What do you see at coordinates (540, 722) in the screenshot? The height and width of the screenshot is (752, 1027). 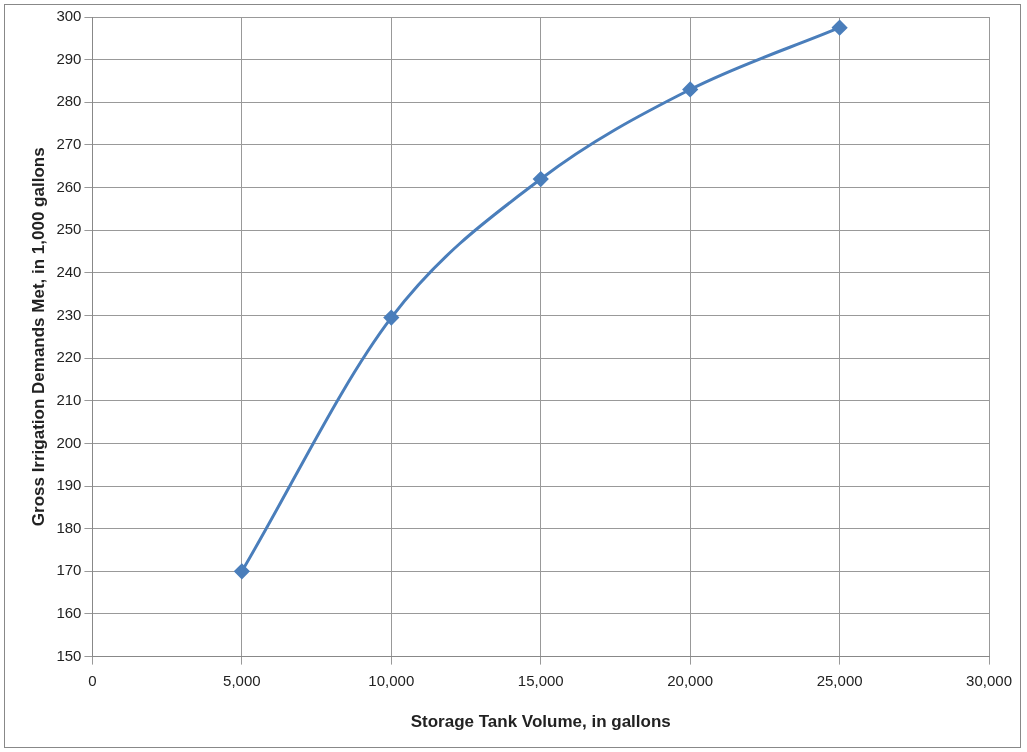 I see `x-axis-title: Storage Tank Volume, in gallons` at bounding box center [540, 722].